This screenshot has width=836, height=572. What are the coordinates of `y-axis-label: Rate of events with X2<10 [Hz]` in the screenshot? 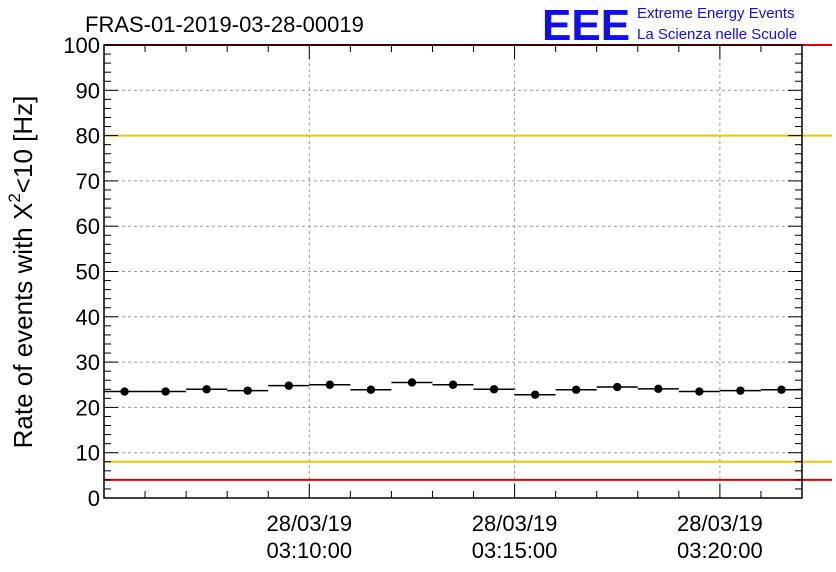 It's located at (21, 272).